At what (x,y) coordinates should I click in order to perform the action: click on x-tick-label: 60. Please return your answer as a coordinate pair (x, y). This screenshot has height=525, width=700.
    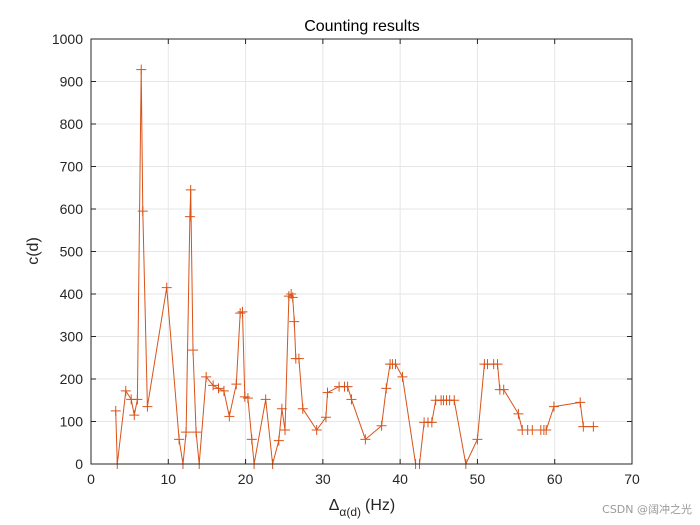
    Looking at the image, I should click on (555, 479).